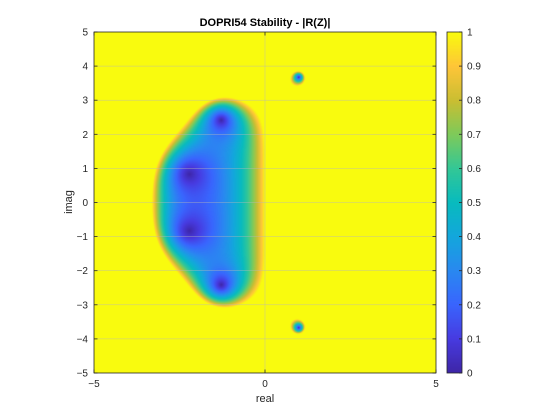 Image resolution: width=560 pixels, height=420 pixels. Describe the element at coordinates (83, 339) in the screenshot. I see `y-tick-label: −4` at that location.